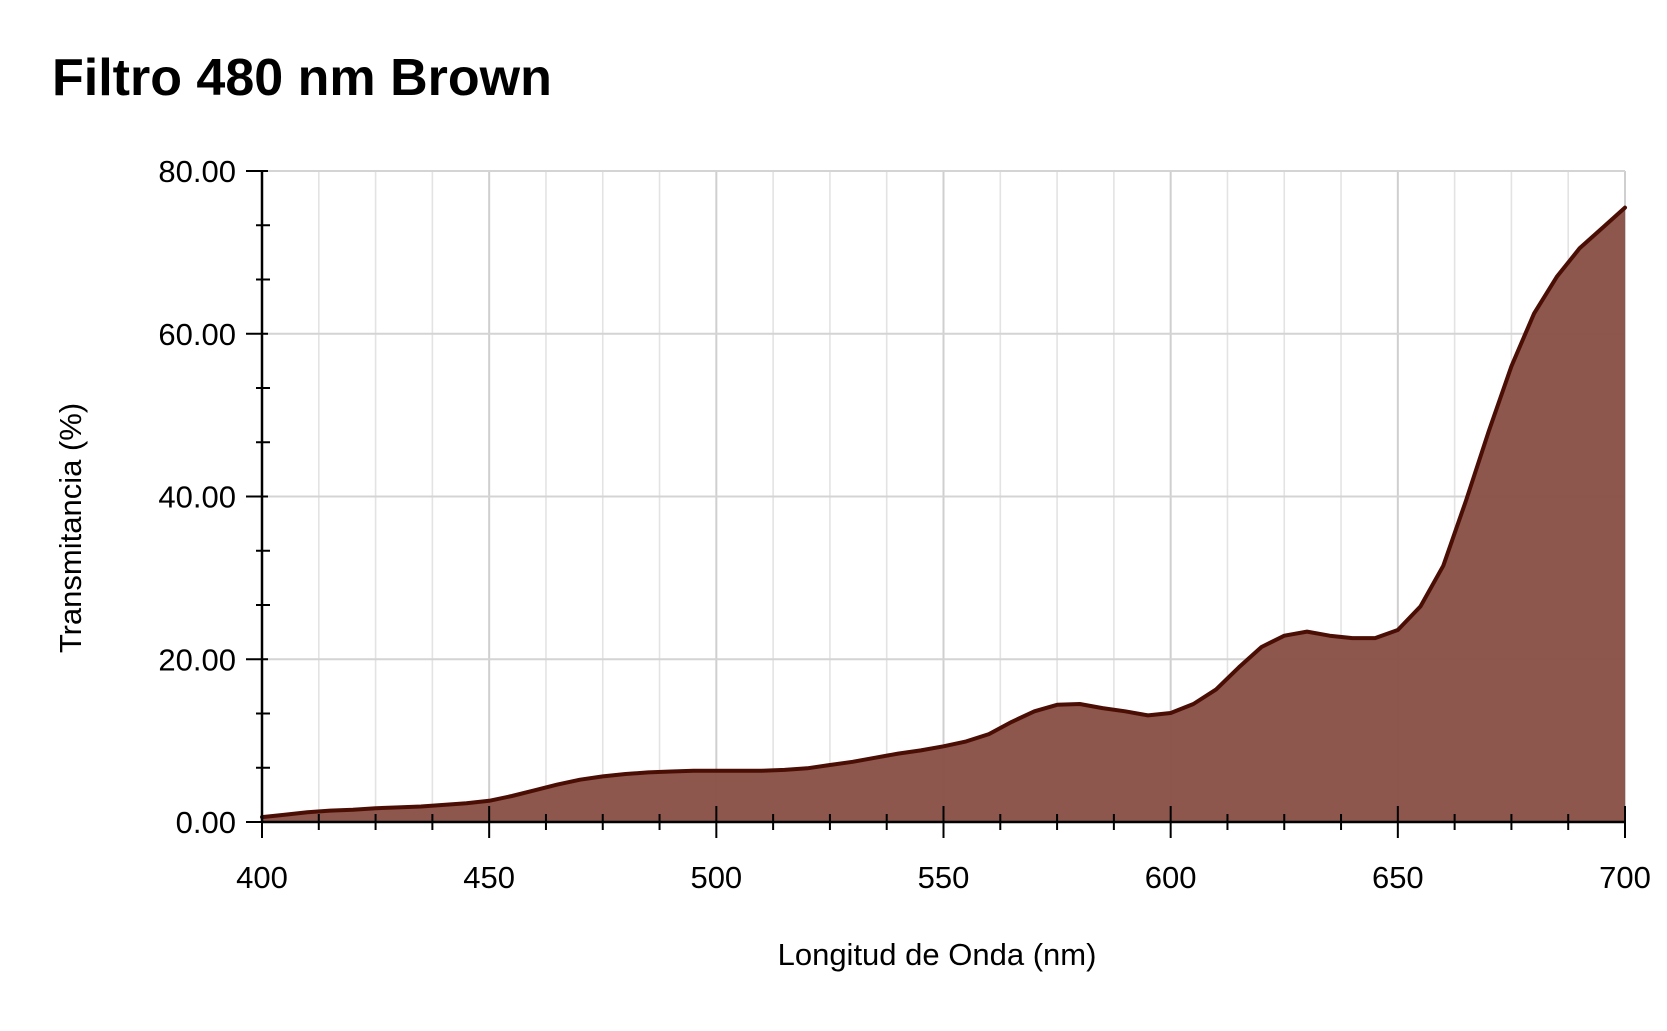 This screenshot has height=1031, width=1667. I want to click on y-tick-label: 40.00, so click(197, 497).